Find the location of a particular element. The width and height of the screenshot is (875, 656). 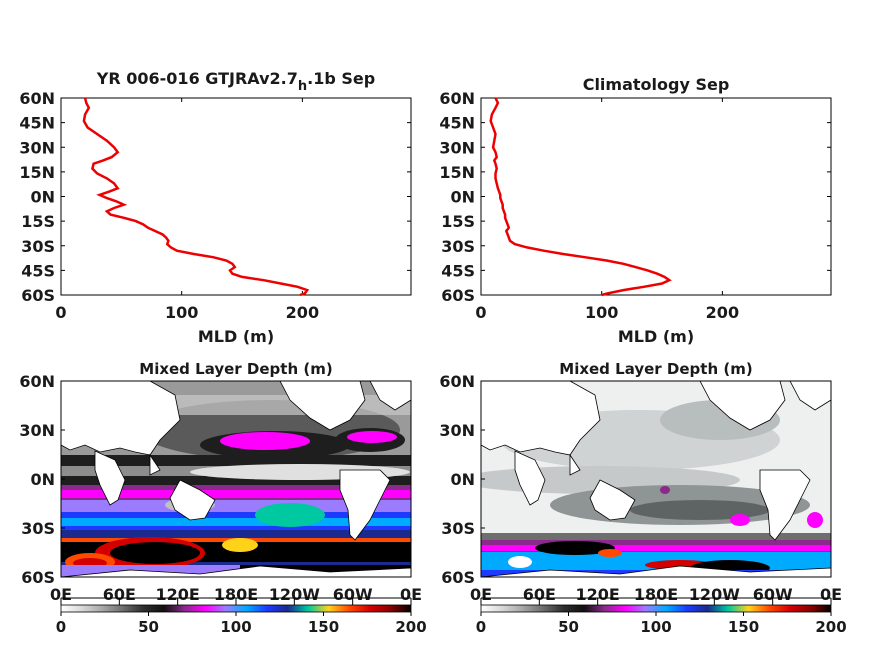

colorbar-ticks-model: 0 50 100 150 200 is located at coordinates (241, 616).